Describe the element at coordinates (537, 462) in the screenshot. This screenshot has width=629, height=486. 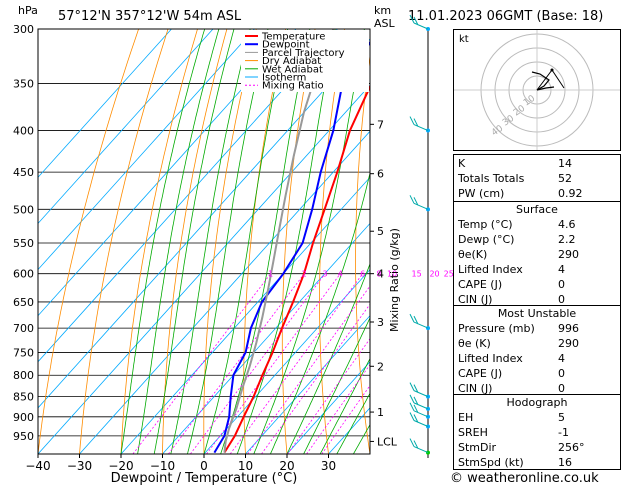
I see `hodograph-stat-row: StmSpd (kt) 16` at that location.